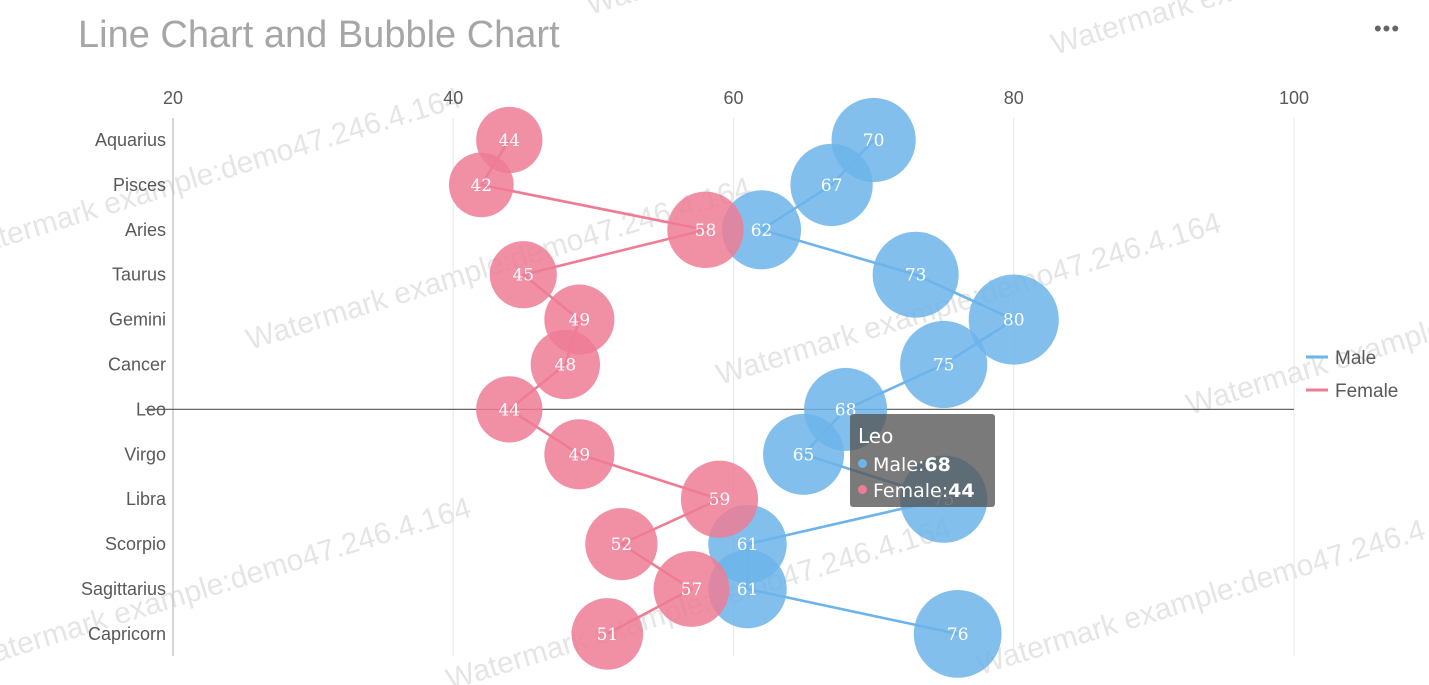  Describe the element at coordinates (1294, 98) in the screenshot. I see `x-tick-label: 100` at that location.